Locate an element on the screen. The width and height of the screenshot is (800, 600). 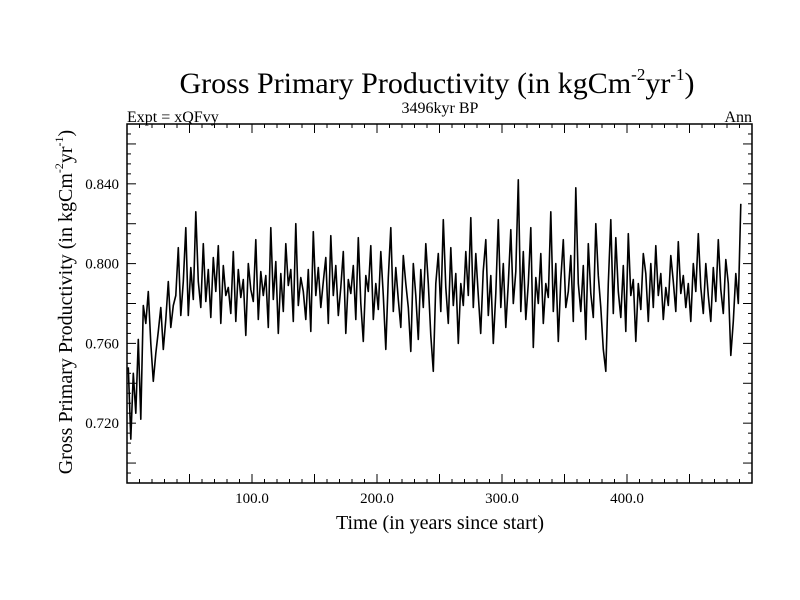
chart-title-sup1: -2 is located at coordinates (638, 74).